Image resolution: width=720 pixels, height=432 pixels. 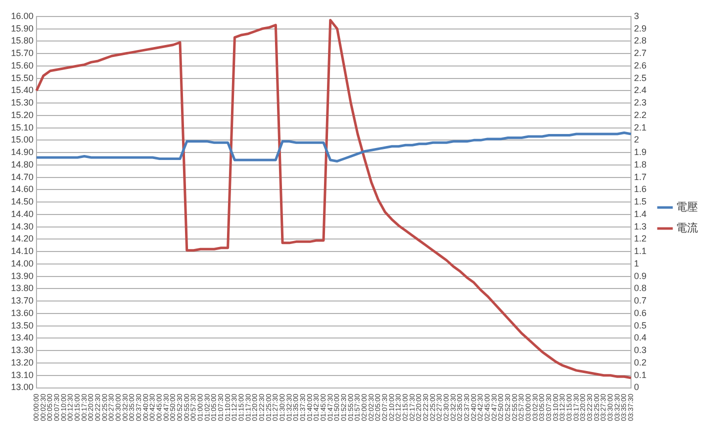 I want to click on y2-tick-label: 2.3, so click(x=640, y=103).